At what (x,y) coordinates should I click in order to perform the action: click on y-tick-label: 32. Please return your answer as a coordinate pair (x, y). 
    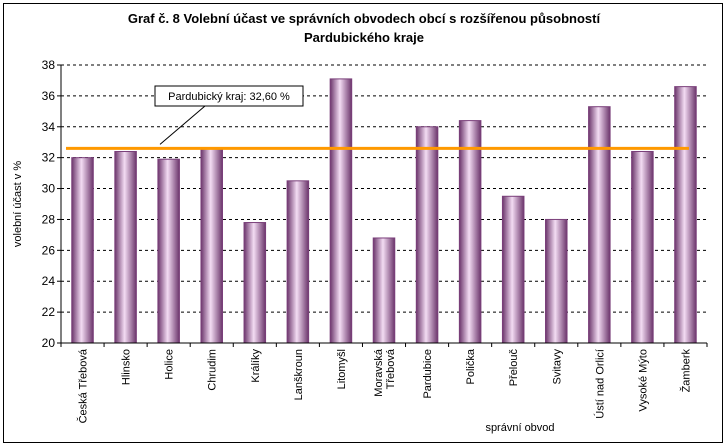
    Looking at the image, I should click on (49, 158).